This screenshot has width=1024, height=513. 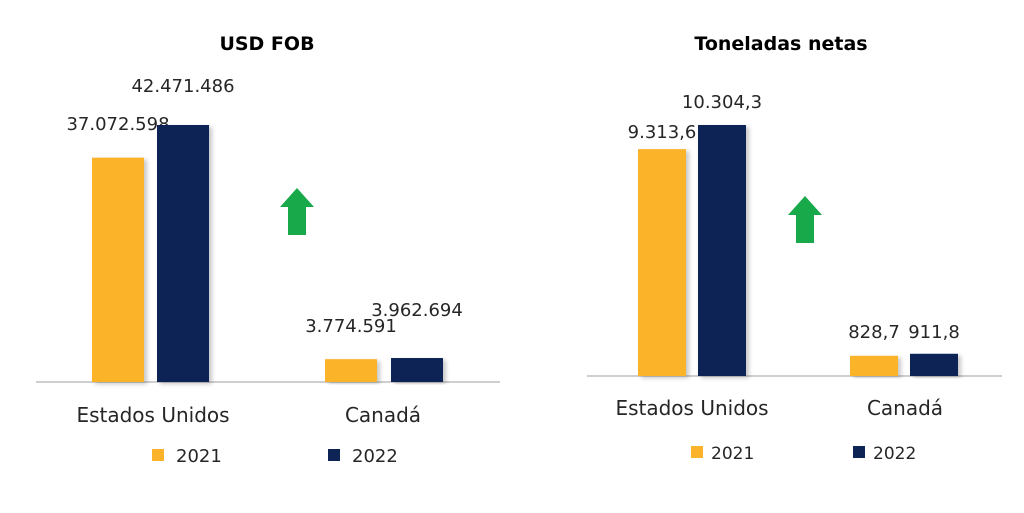 What do you see at coordinates (417, 310) in the screenshot?
I see `data-label: 3.962.694` at bounding box center [417, 310].